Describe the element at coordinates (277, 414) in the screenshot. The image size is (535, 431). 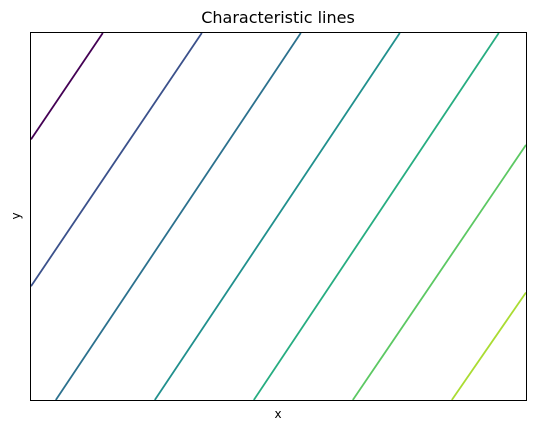
I see `x-axis-label: x` at that location.